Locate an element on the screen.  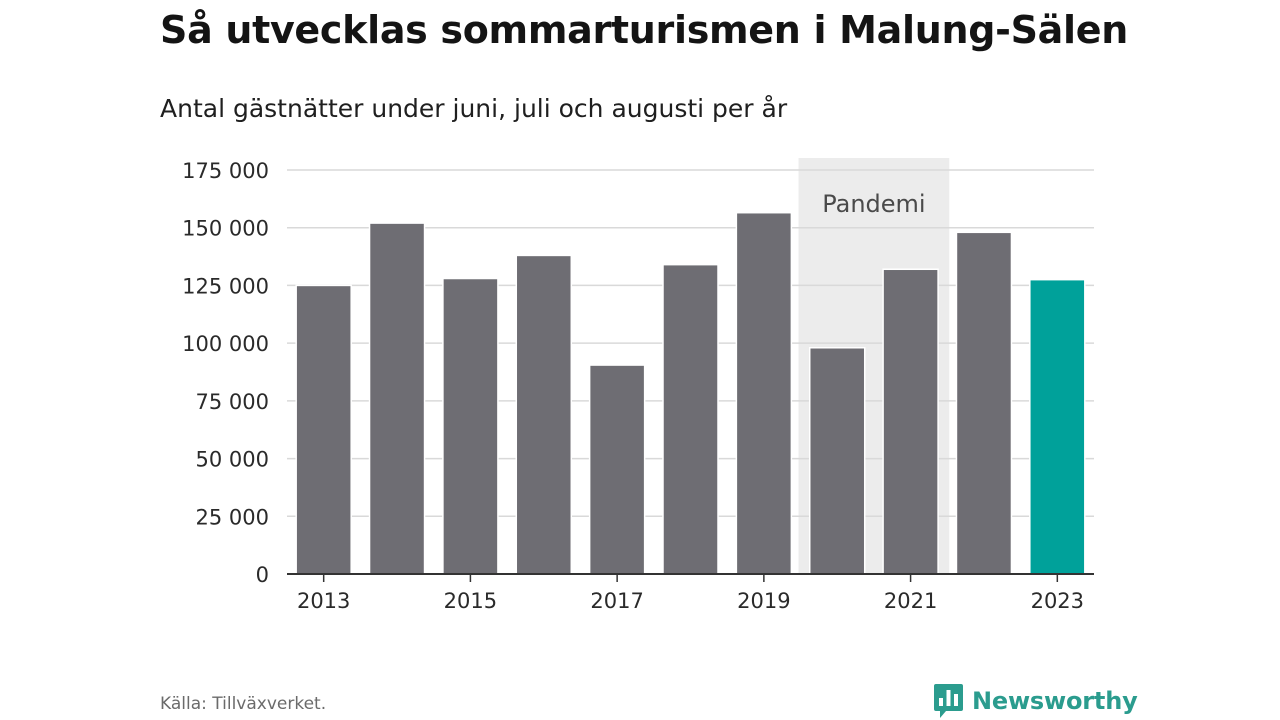
bar-2017 is located at coordinates (617, 469).